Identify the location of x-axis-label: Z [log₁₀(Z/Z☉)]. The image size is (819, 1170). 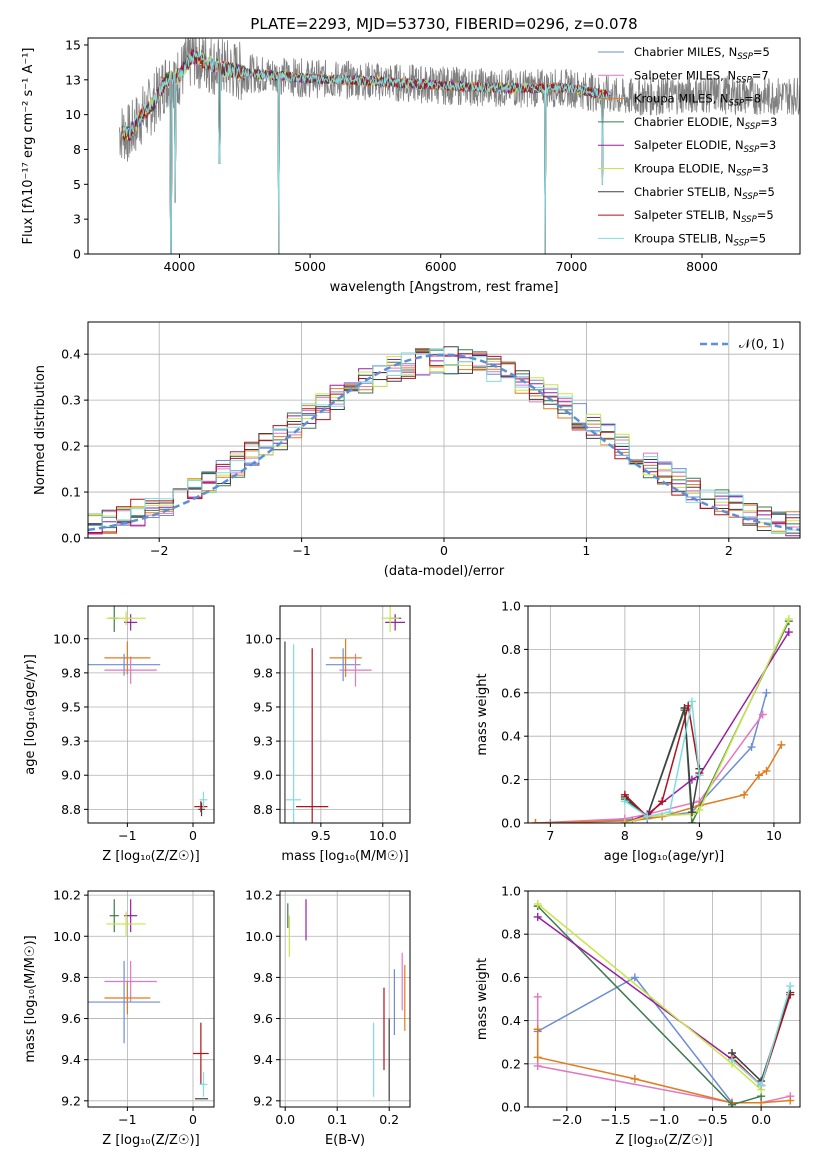
(150, 1140).